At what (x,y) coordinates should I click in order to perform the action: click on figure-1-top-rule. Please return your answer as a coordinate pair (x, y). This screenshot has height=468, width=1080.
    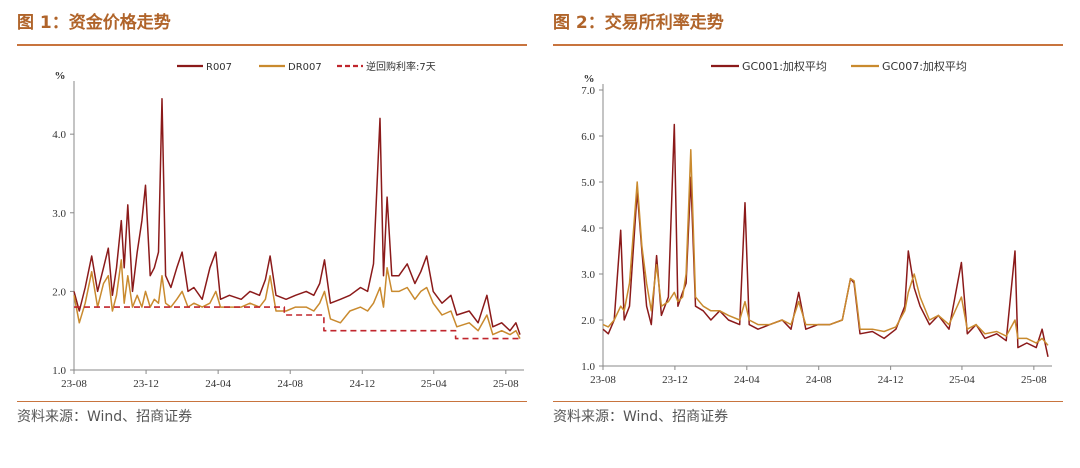
    Looking at the image, I should click on (272, 45).